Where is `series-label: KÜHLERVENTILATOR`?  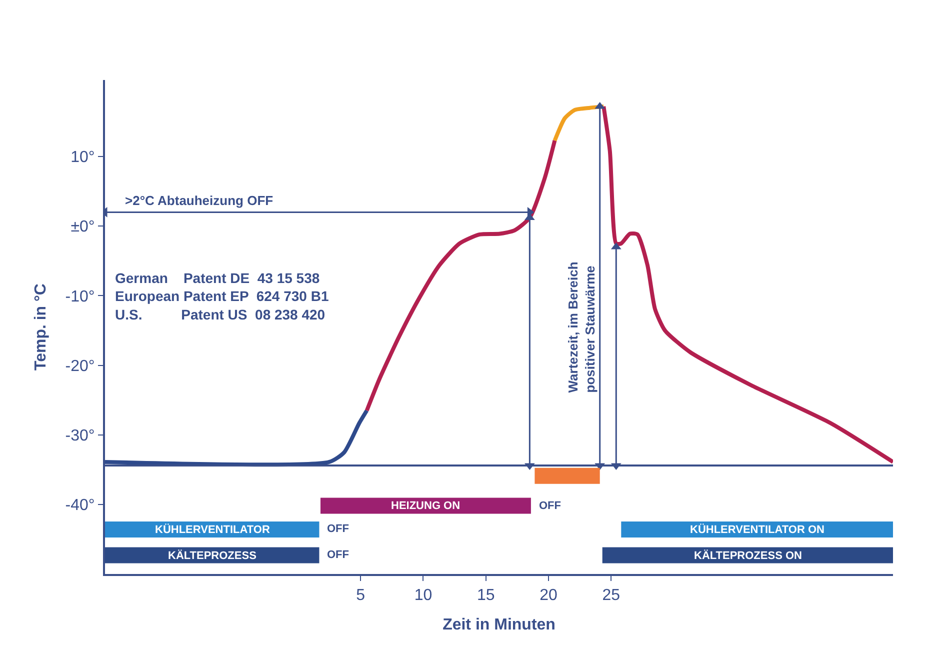
series-label: KÜHLERVENTILATOR is located at coordinates (212, 529).